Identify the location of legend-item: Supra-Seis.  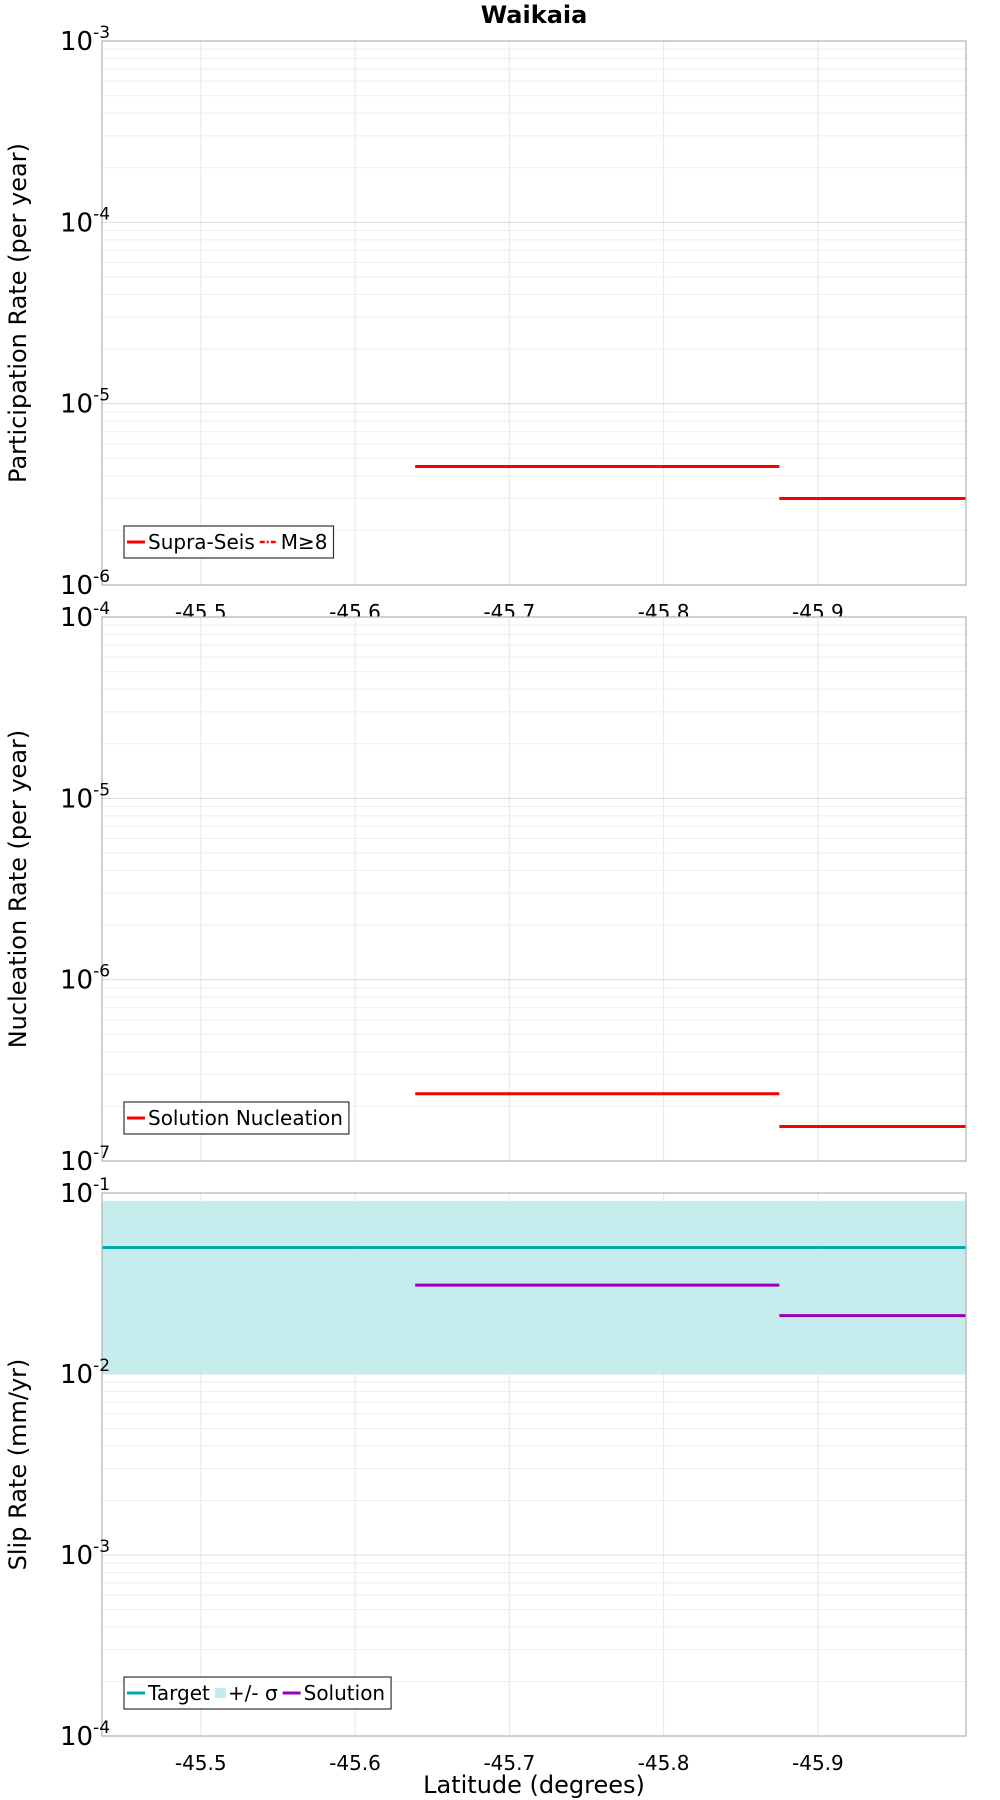
(191, 542).